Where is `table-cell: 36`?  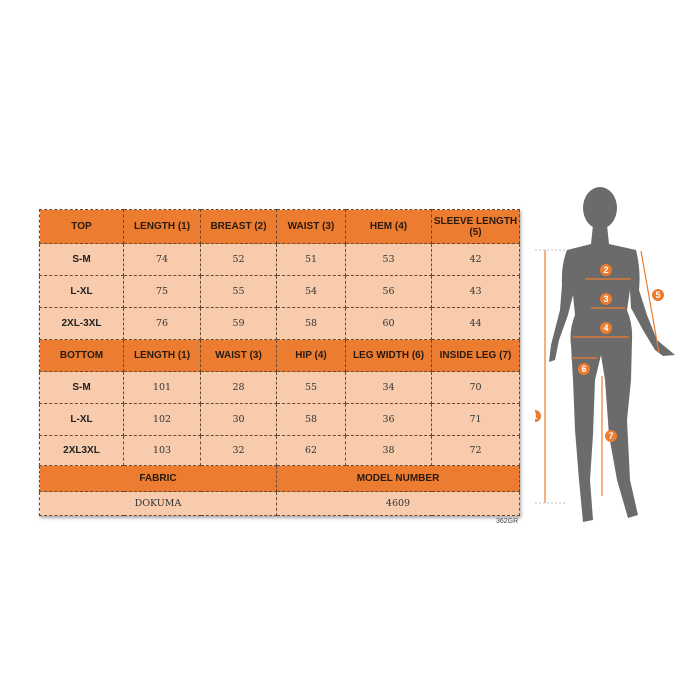
table-cell: 36 is located at coordinates (388, 419).